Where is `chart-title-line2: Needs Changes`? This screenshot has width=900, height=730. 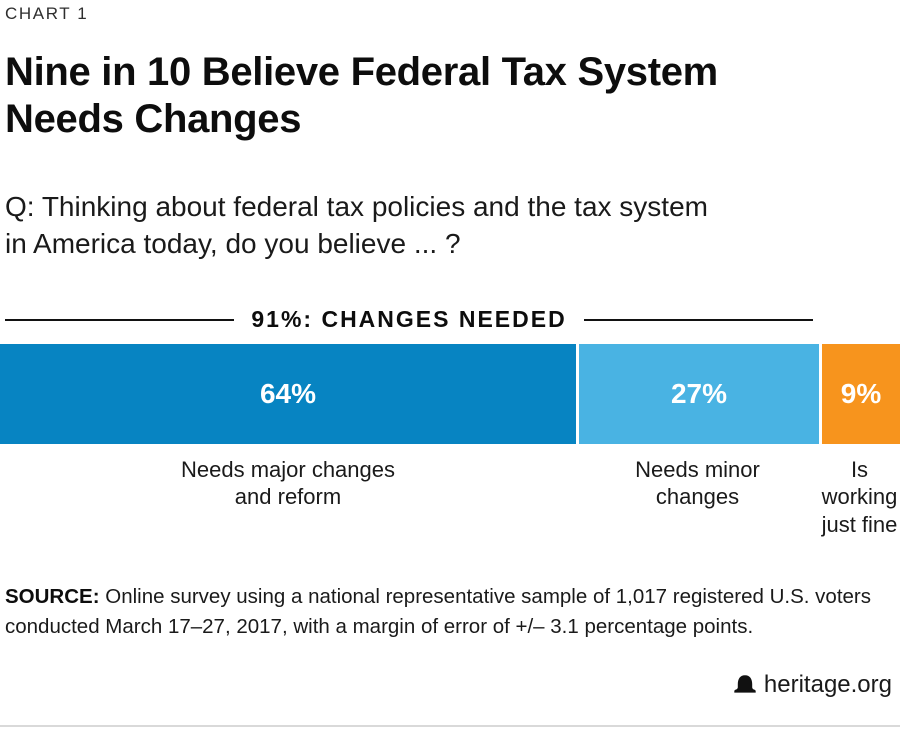
chart-title-line2: Needs Changes is located at coordinates (153, 118).